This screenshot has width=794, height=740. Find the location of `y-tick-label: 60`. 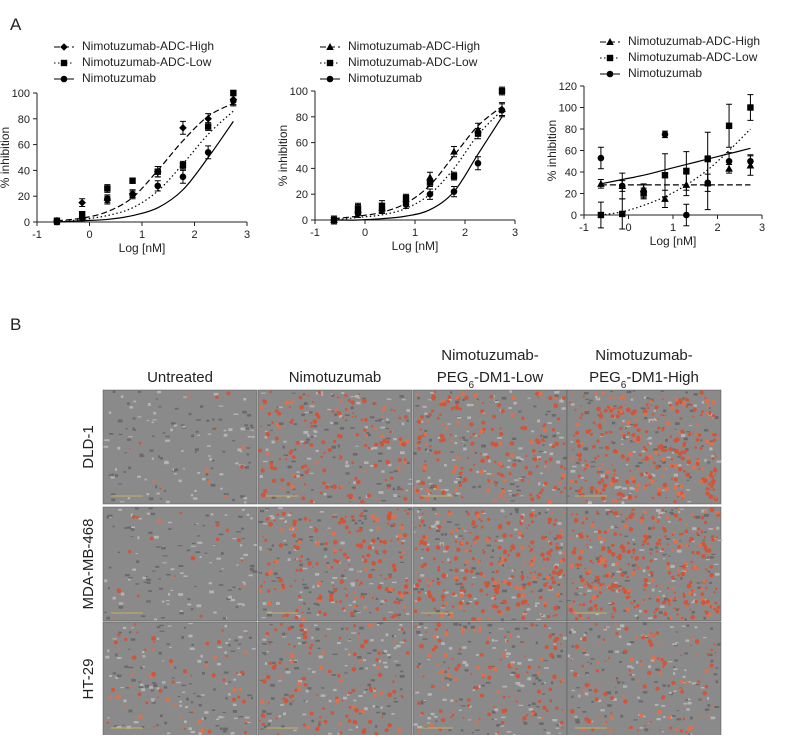

y-tick-label: 60 is located at coordinates (24, 146).